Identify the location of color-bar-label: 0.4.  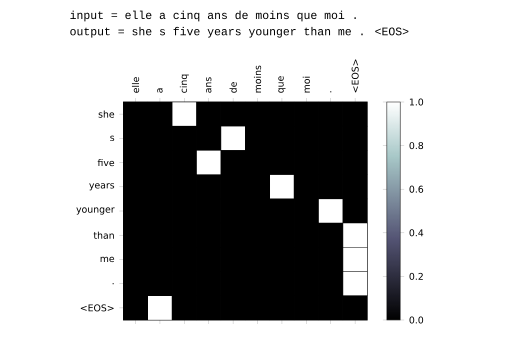
(417, 232).